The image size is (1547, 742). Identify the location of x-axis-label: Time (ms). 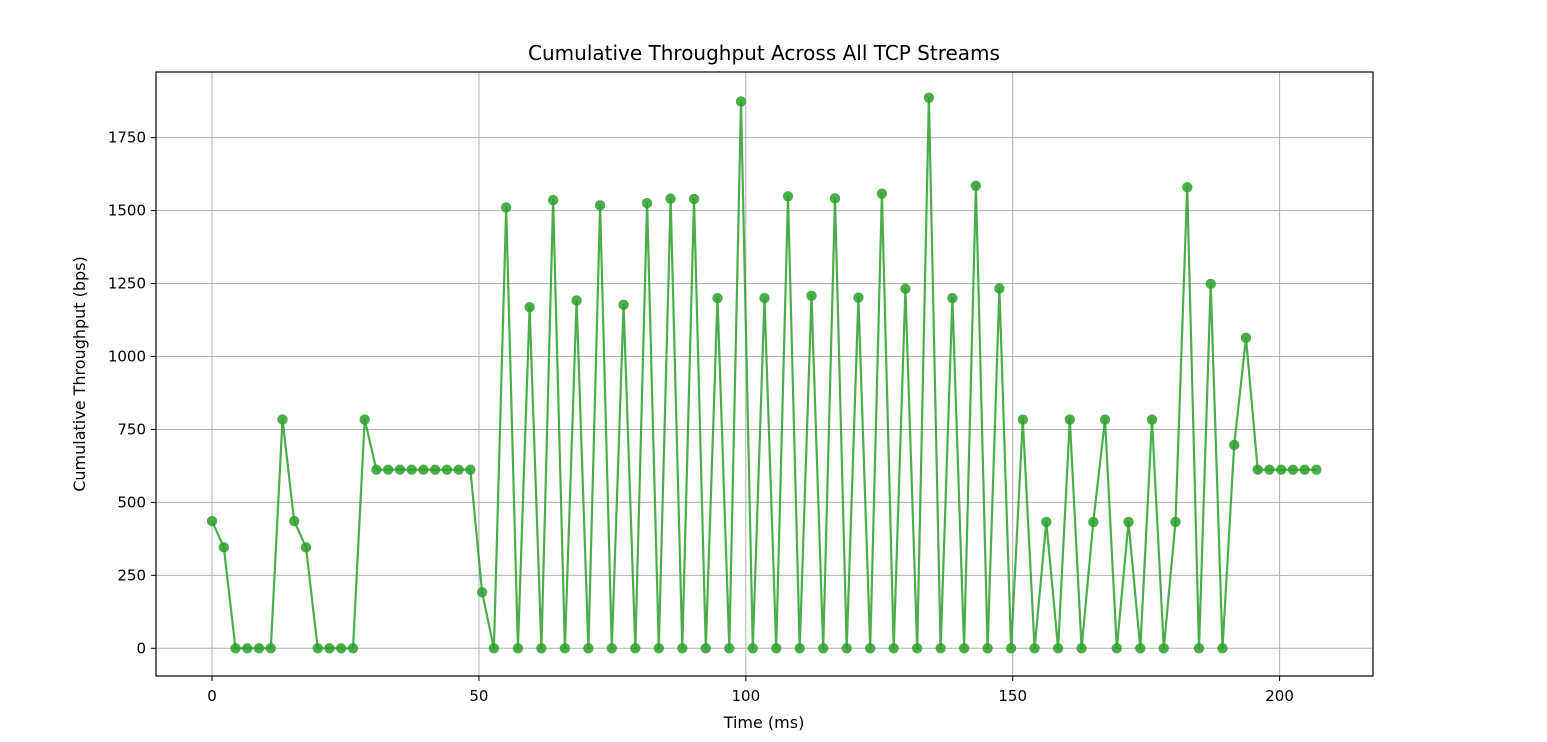
(764, 722).